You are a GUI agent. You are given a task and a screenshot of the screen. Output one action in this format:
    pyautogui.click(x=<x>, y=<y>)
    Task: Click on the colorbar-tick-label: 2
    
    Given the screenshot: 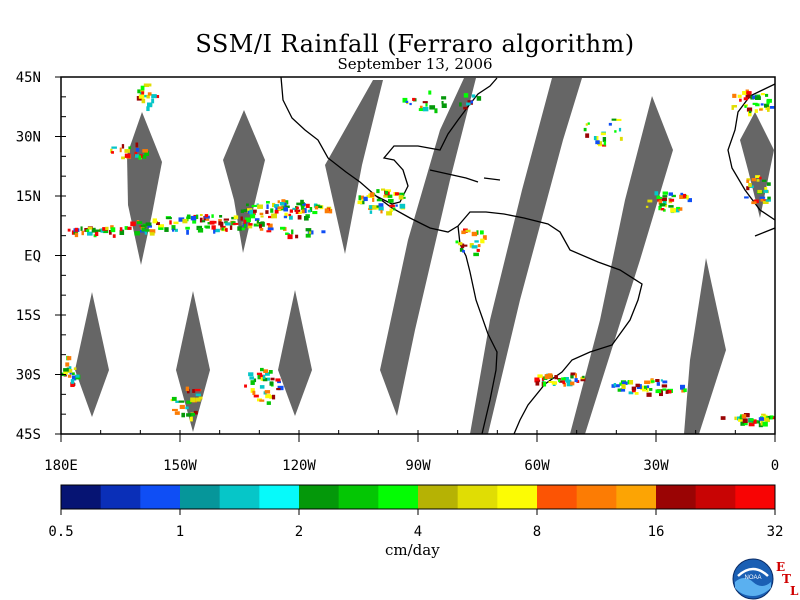 What is the action you would take?
    pyautogui.click(x=299, y=532)
    